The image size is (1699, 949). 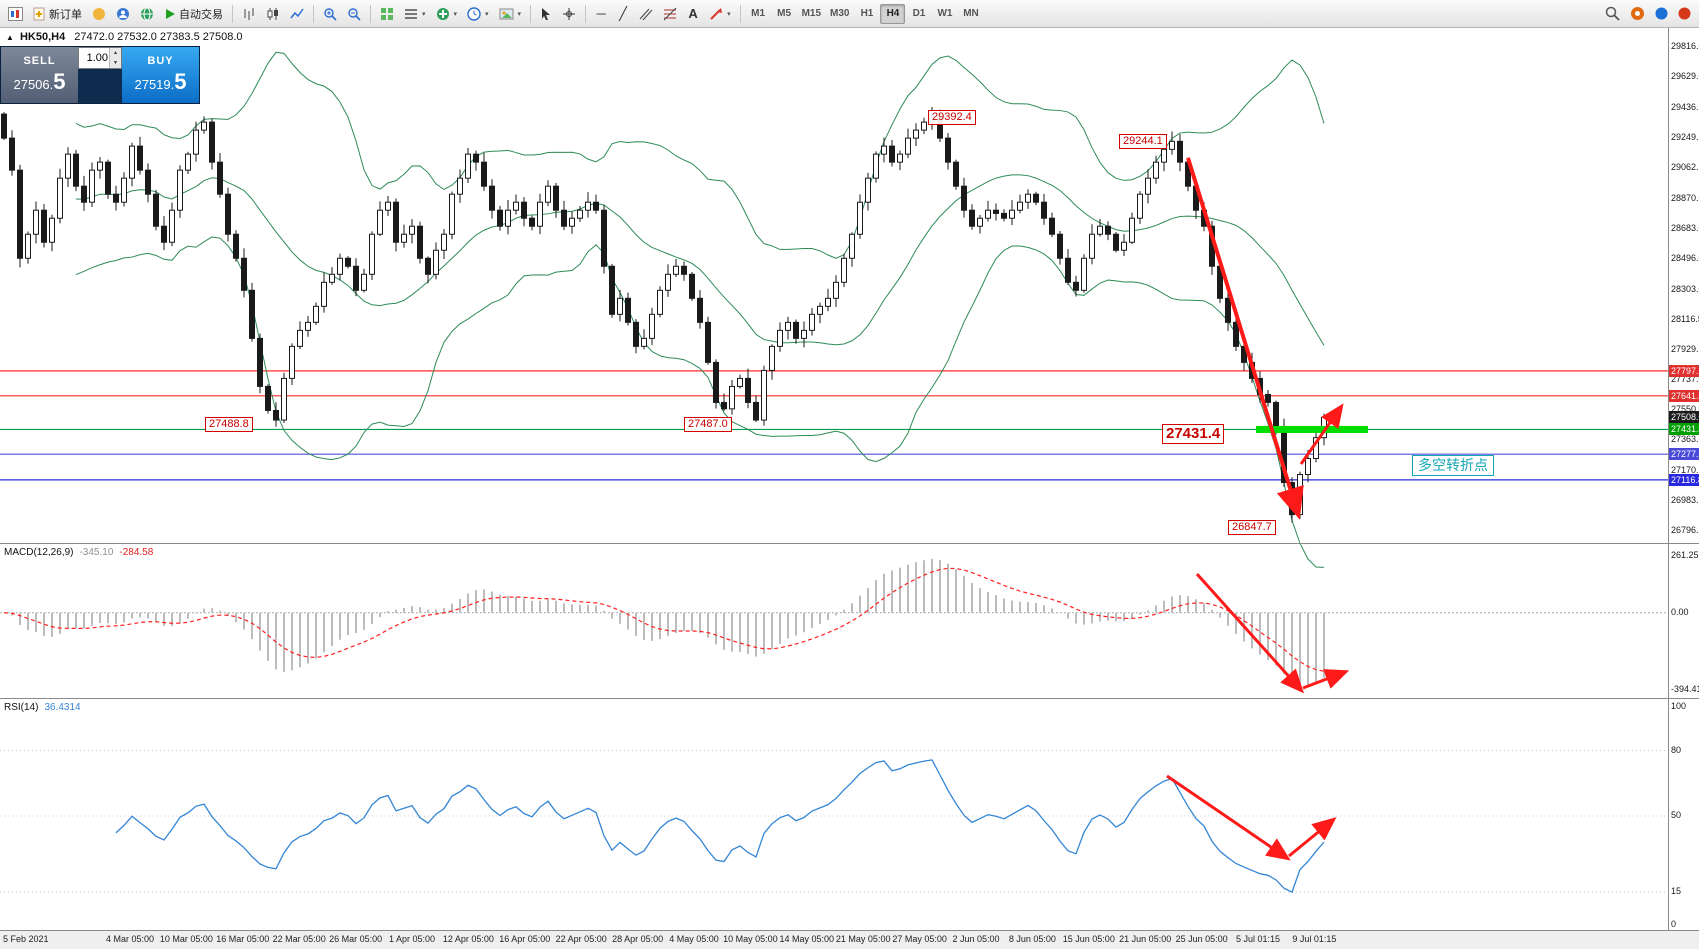 I want to click on volume-box: ▲ ▼, so click(x=100, y=58).